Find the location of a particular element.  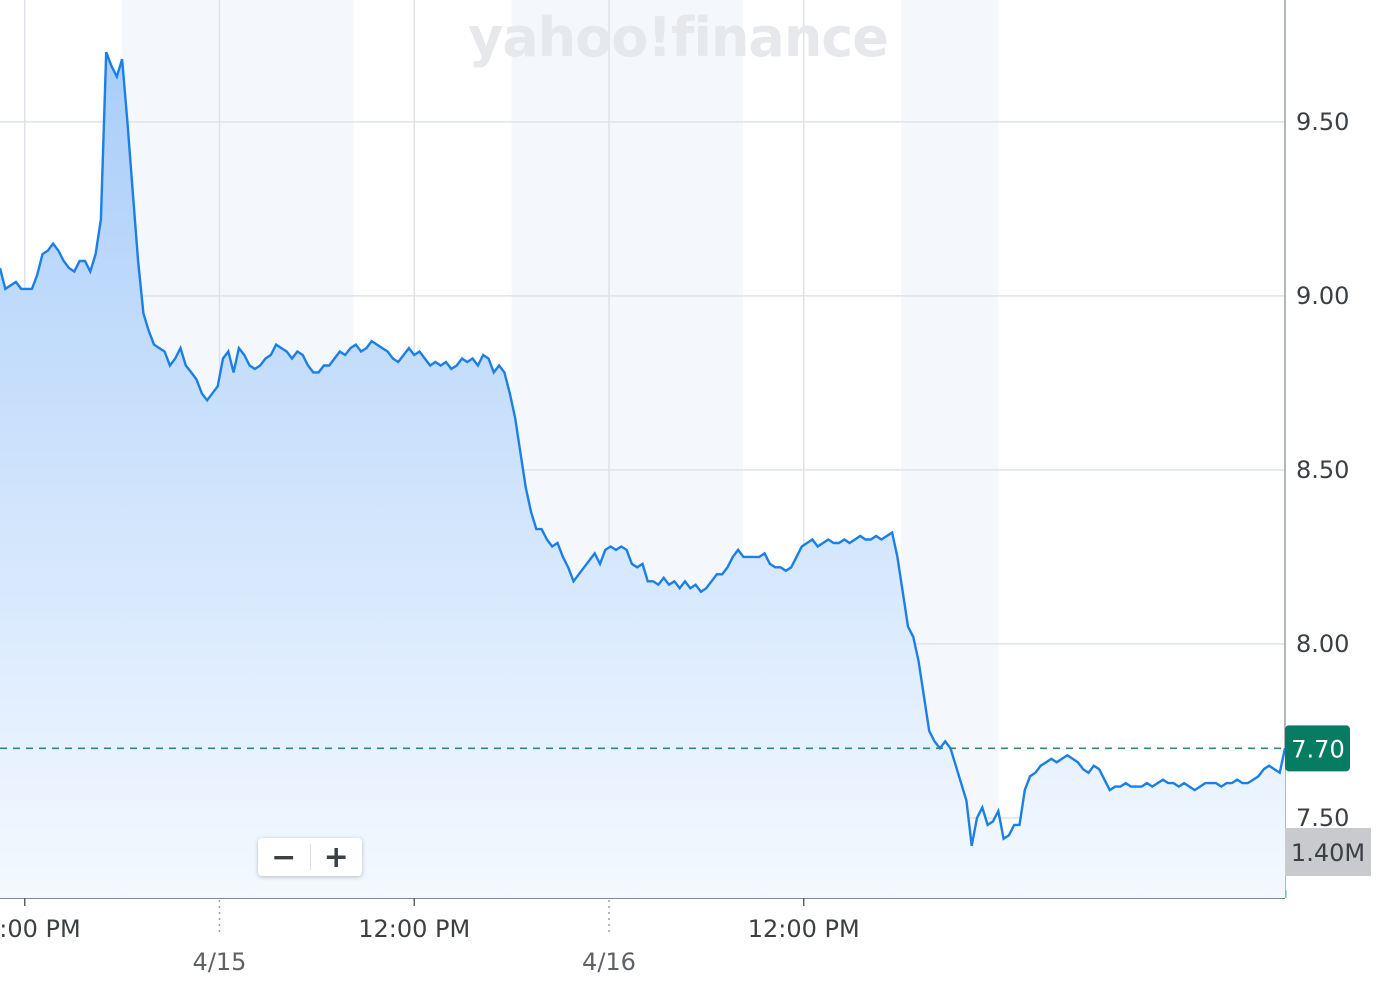

y-tick-label: 9.00 is located at coordinates (1322, 296).